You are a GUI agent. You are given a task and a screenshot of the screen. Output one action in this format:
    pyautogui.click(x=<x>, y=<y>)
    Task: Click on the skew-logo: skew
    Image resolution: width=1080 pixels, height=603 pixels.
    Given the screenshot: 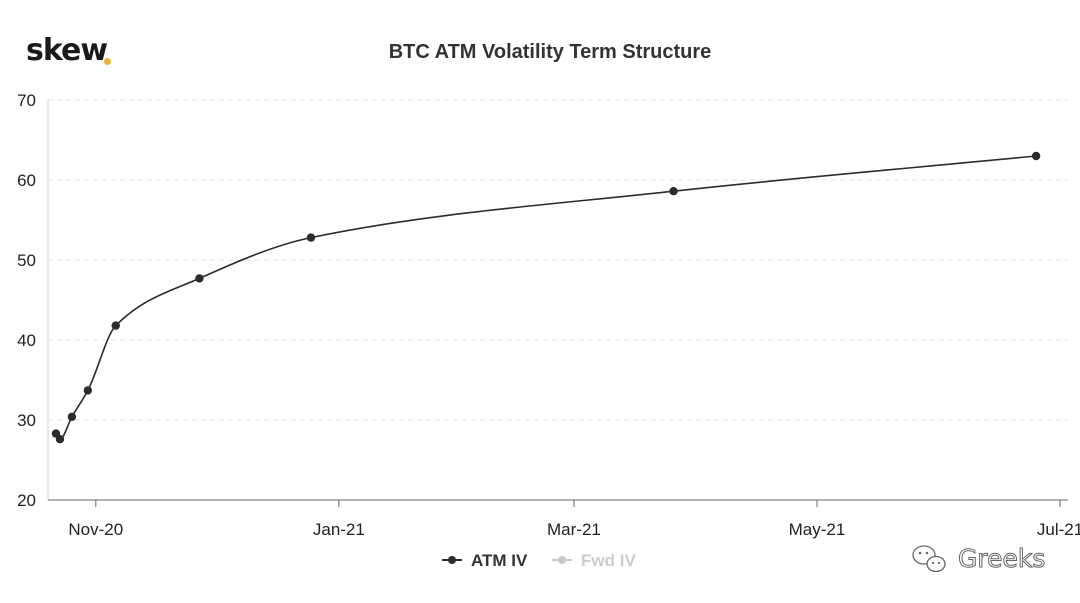 What is the action you would take?
    pyautogui.click(x=67, y=50)
    